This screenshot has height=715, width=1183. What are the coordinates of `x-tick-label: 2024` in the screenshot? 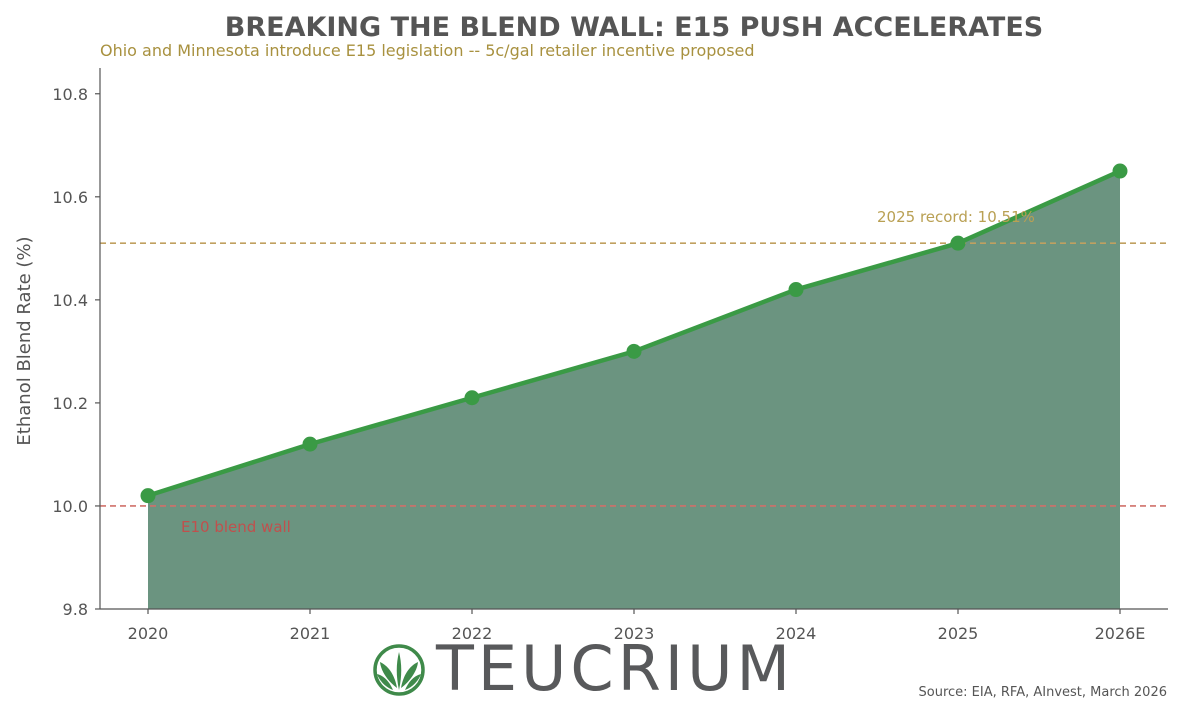 It's located at (796, 633).